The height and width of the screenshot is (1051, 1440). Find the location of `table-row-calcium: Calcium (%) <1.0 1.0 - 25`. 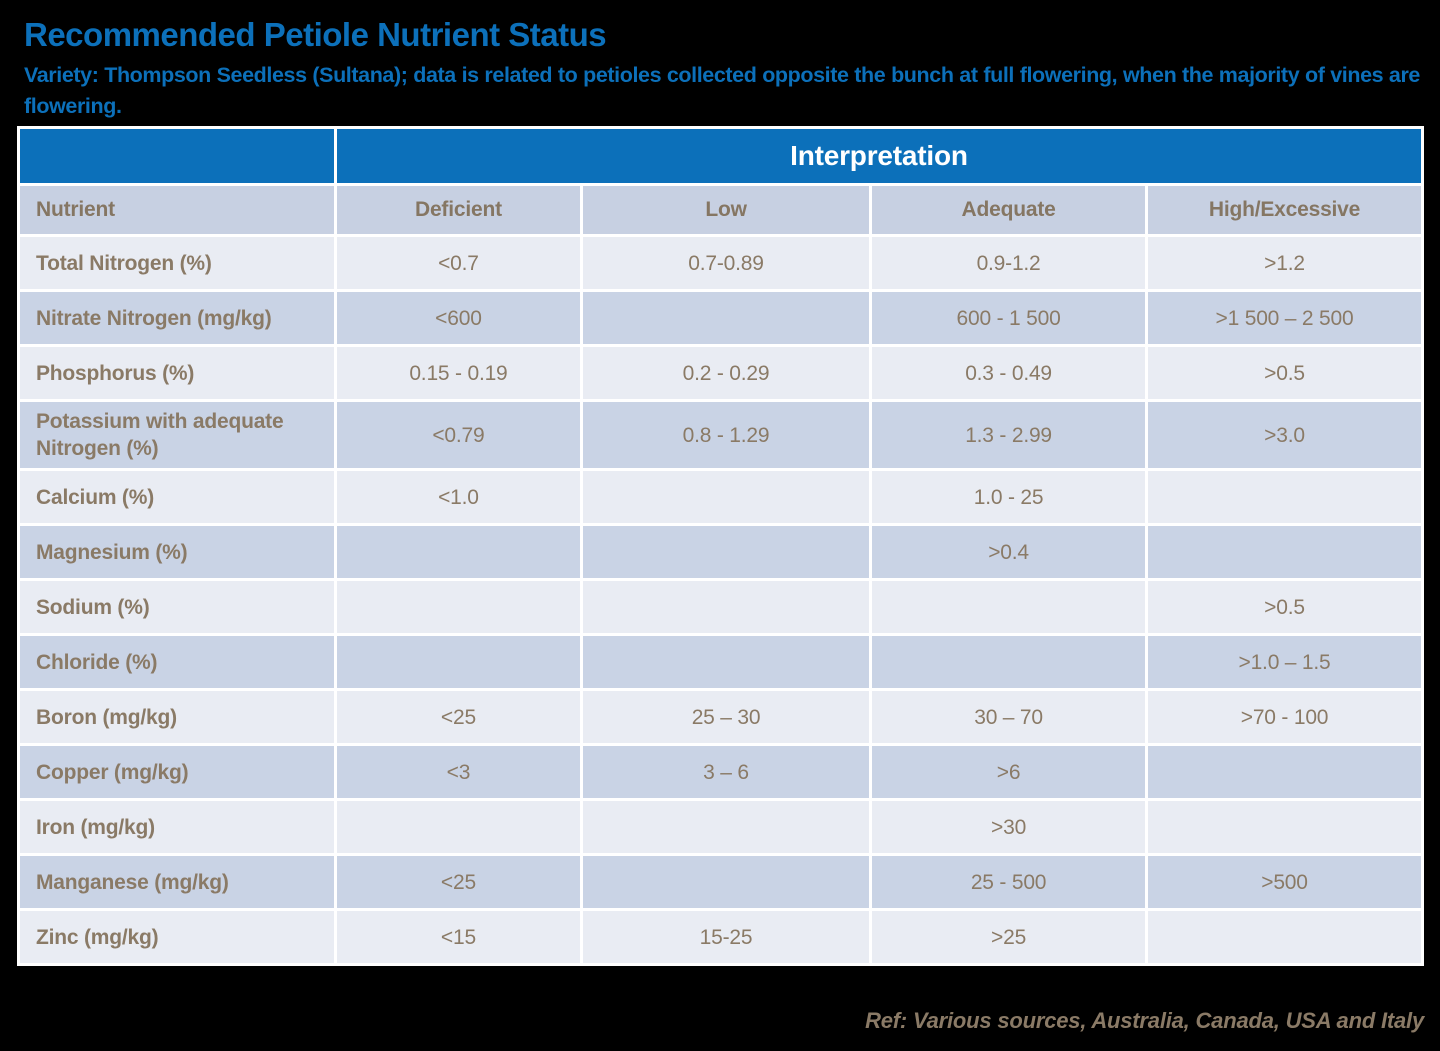

table-row-calcium: Calcium (%) <1.0 1.0 - 25 is located at coordinates (720, 497).